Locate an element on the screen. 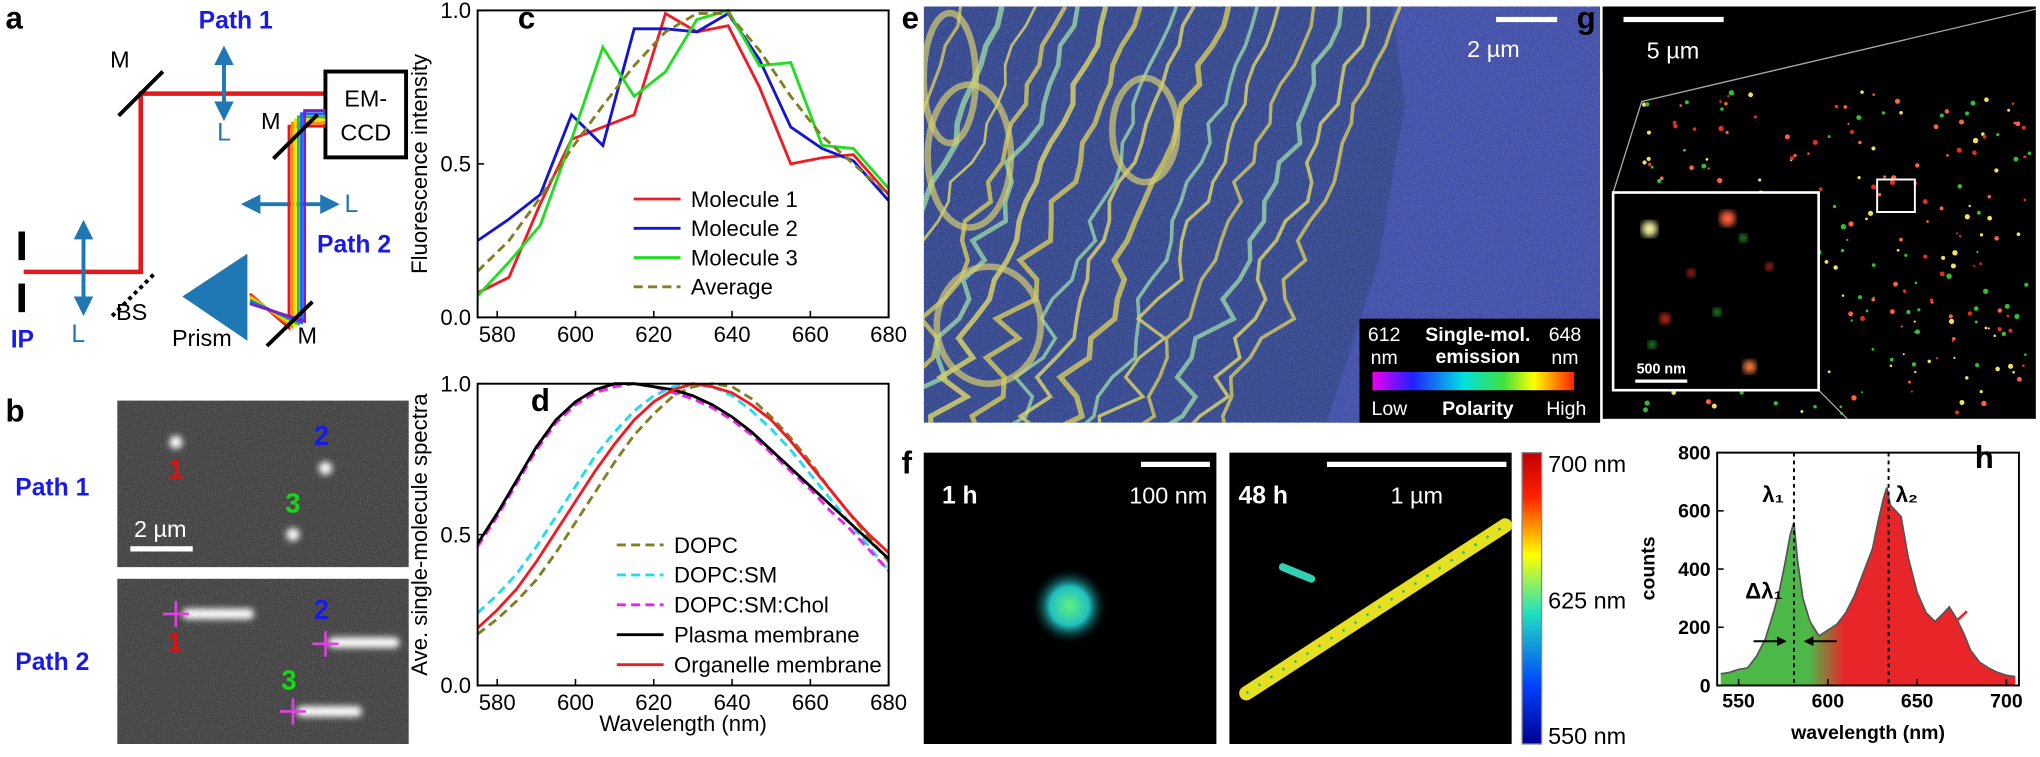 Image resolution: width=2040 pixels, height=757 pixels. colorbar-axis: Polarity is located at coordinates (1478, 409).